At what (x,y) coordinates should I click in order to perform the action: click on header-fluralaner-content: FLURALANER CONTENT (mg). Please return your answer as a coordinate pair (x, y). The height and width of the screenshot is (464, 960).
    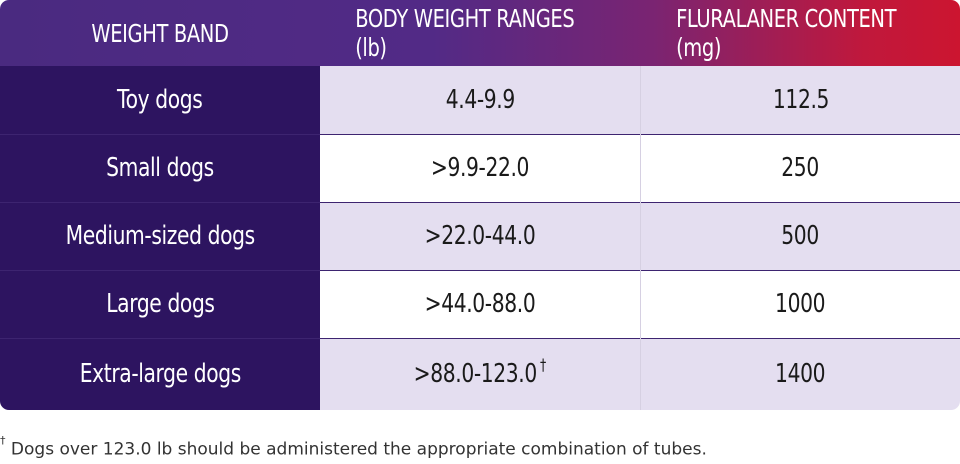
    Looking at the image, I should click on (786, 33).